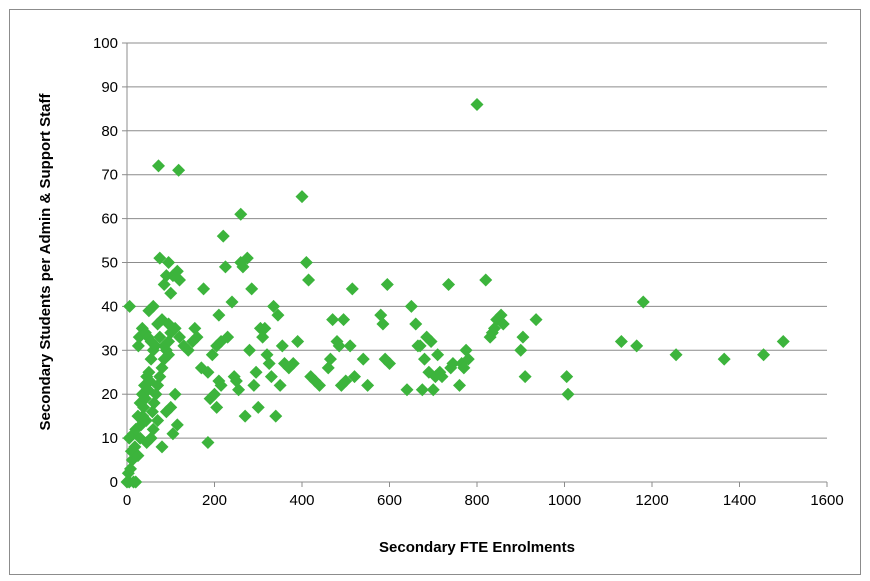 The height and width of the screenshot is (581, 870). What do you see at coordinates (105, 43) in the screenshot?
I see `y-tick-label: 100` at bounding box center [105, 43].